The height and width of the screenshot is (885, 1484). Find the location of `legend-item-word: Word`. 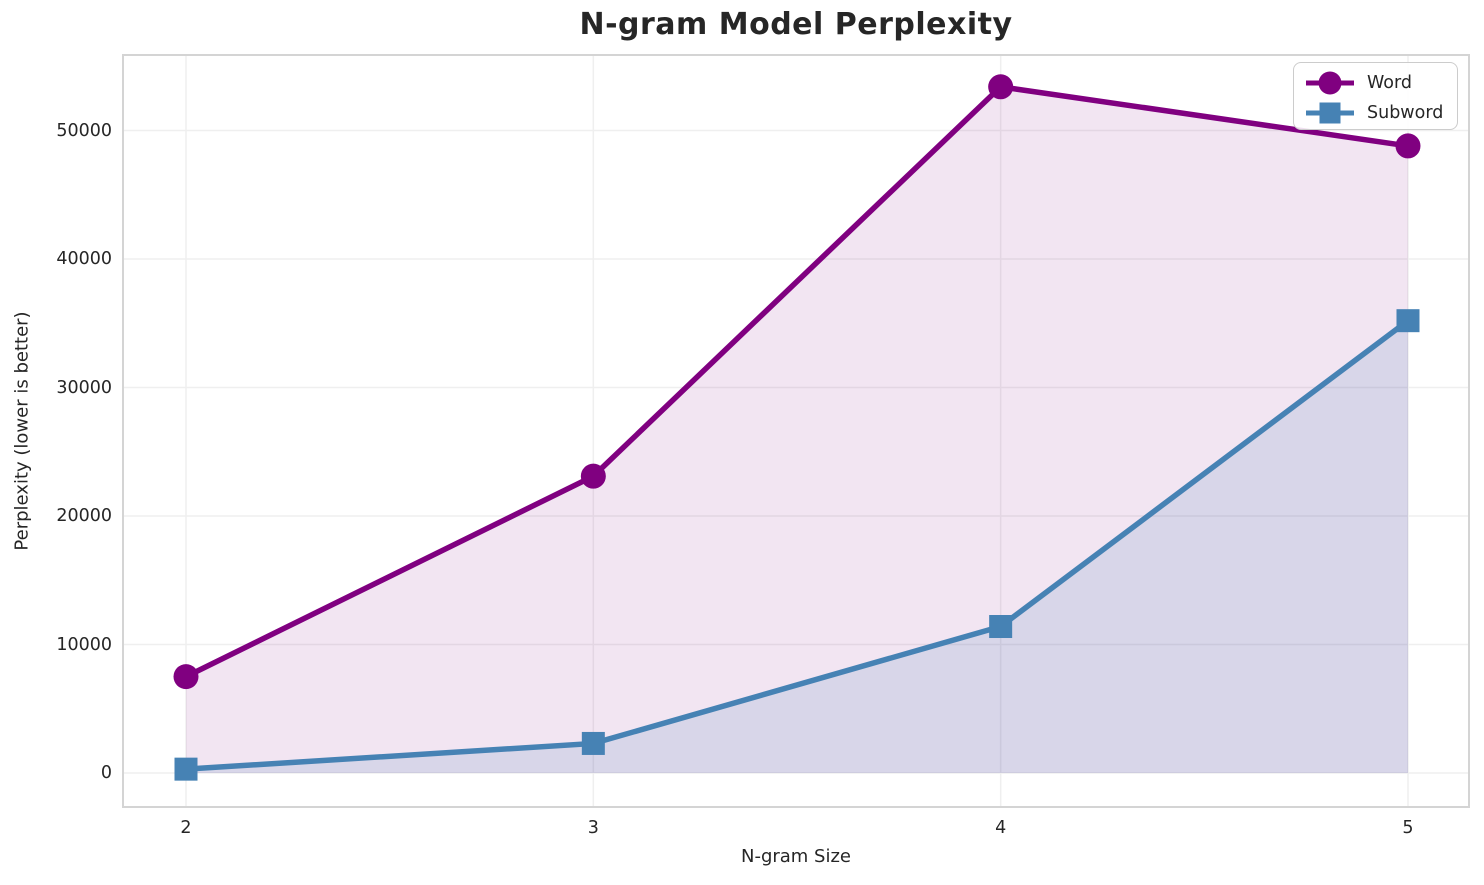

legend-item-word: Word is located at coordinates (1380, 83).